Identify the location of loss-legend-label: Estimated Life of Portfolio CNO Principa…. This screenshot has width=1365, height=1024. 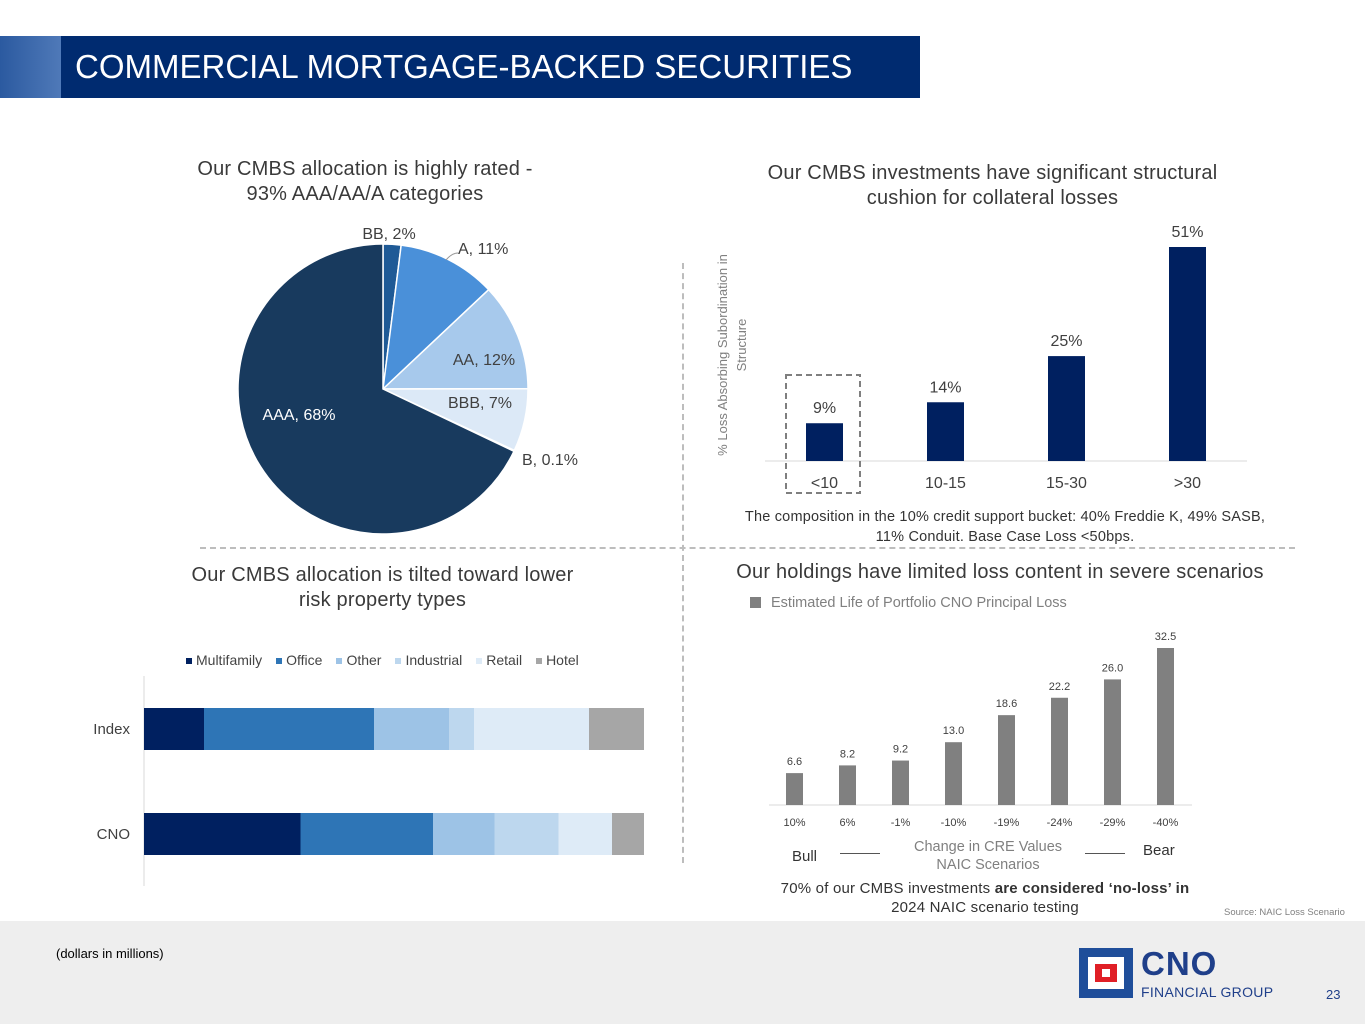
(919, 603).